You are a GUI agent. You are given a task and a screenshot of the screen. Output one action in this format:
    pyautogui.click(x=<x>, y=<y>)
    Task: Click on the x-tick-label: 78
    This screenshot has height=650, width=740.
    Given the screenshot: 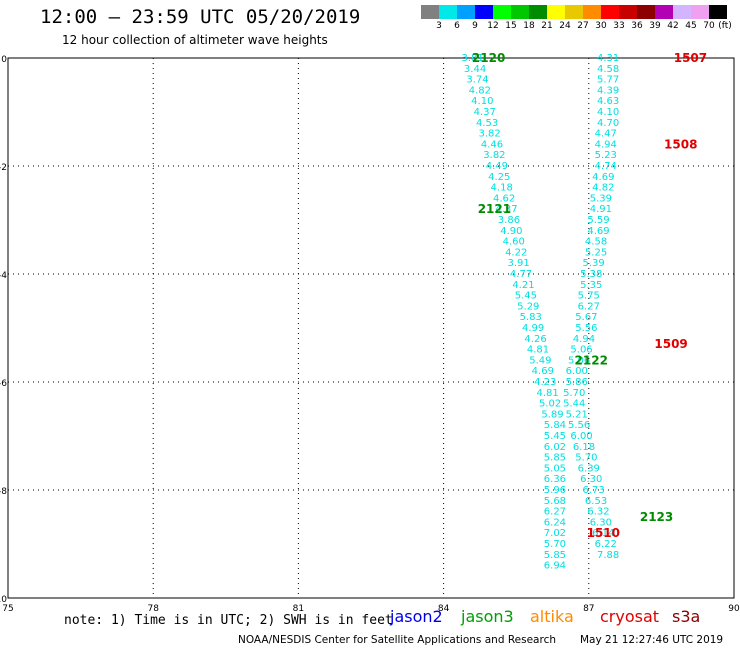 What is the action you would take?
    pyautogui.click(x=153, y=609)
    